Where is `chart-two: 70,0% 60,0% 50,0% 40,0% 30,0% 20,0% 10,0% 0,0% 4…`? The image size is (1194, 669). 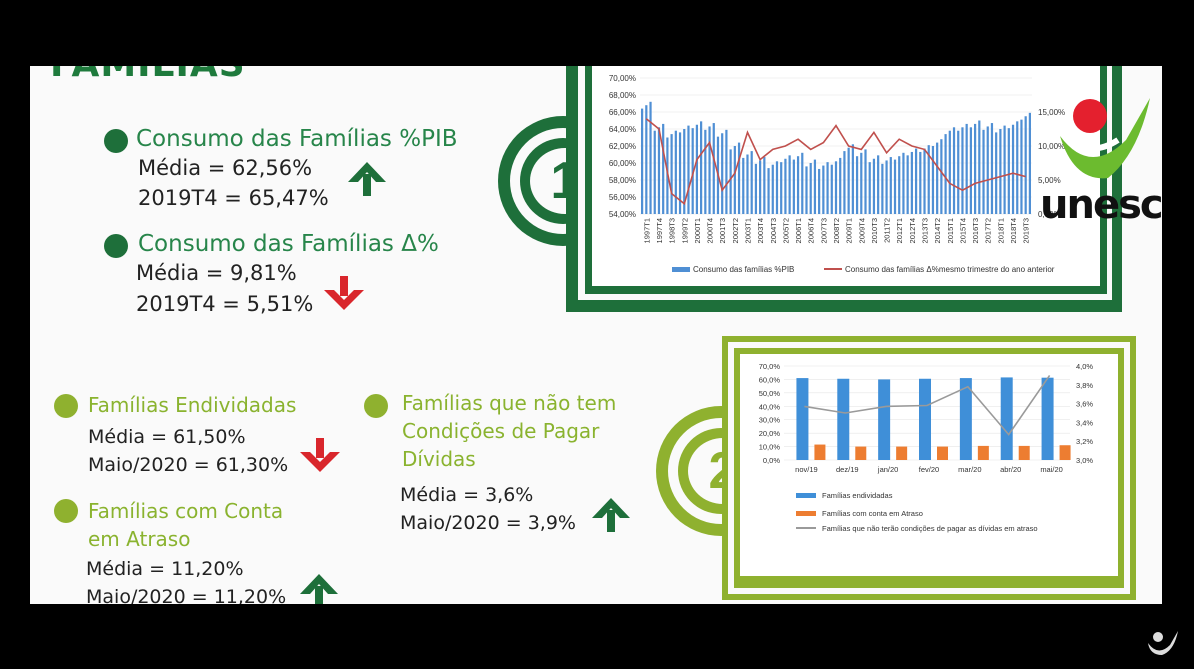
chart-two: 70,0% 60,0% 50,0% 40,0% 30,0% 20,0% 10,0% 0,0% 4… is located at coordinates (929, 465).